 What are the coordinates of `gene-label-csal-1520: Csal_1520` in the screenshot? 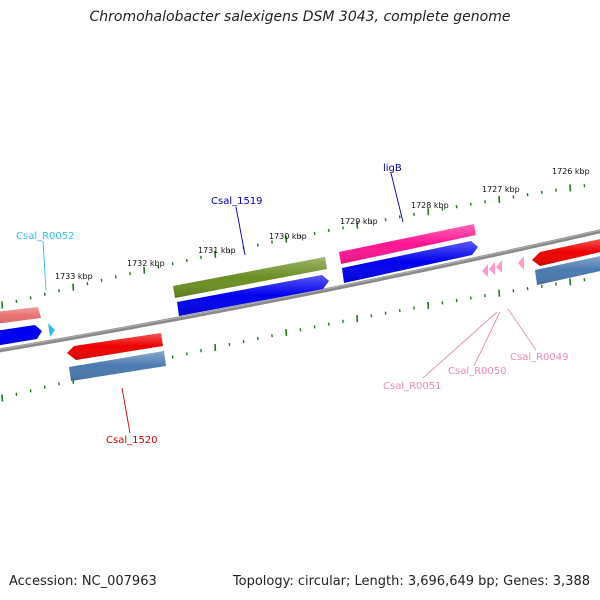 It's located at (132, 440).